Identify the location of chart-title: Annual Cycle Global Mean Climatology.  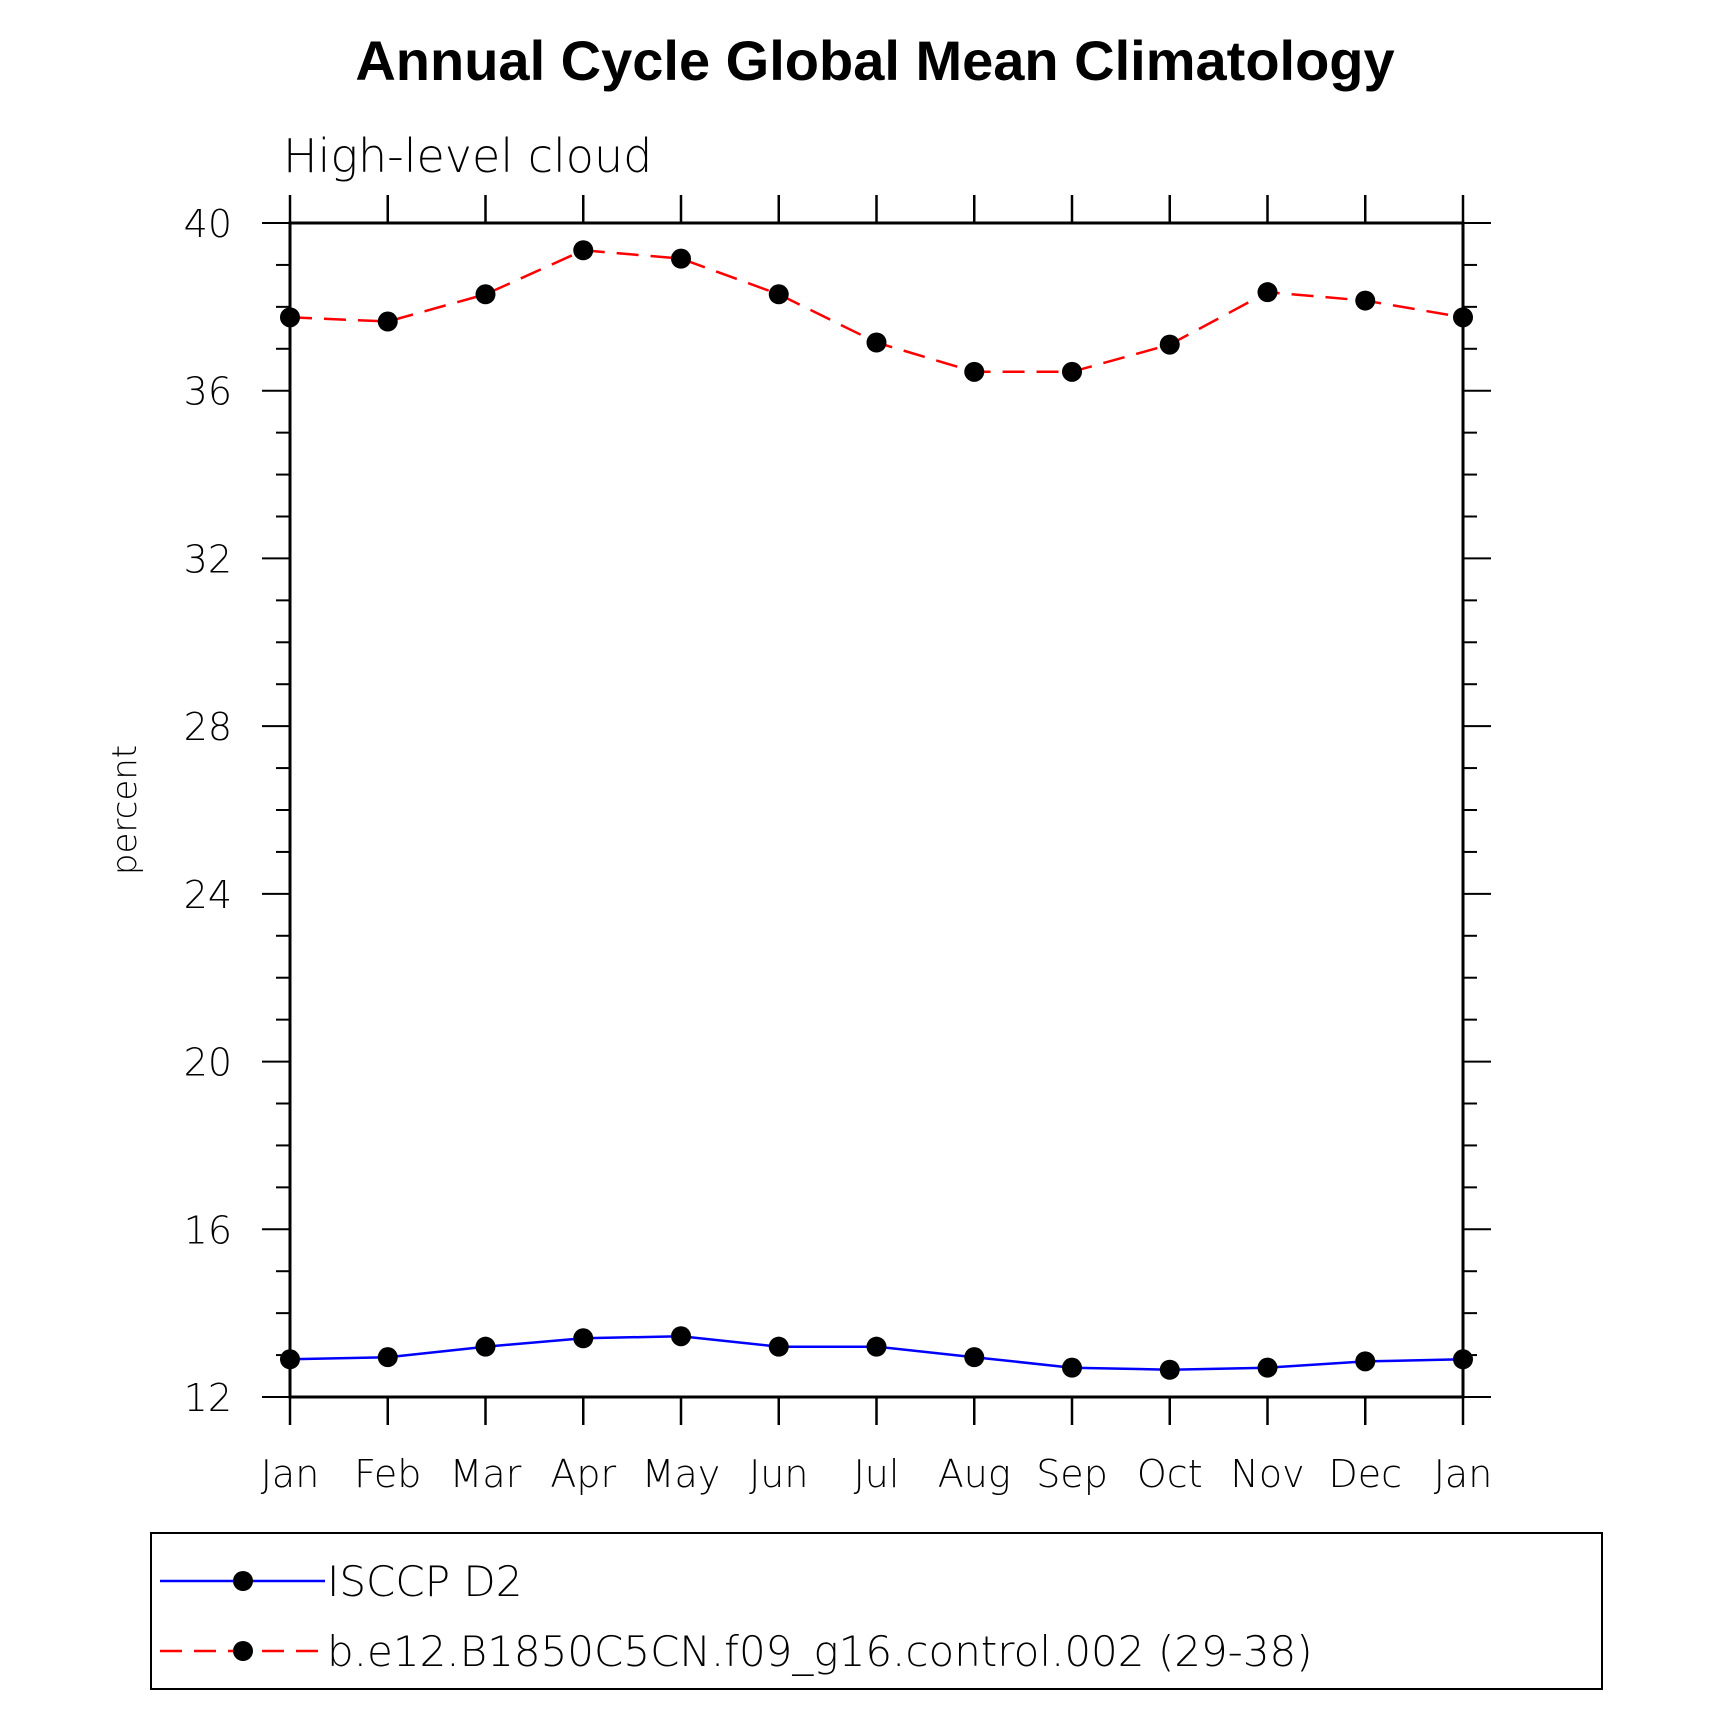
(874, 60).